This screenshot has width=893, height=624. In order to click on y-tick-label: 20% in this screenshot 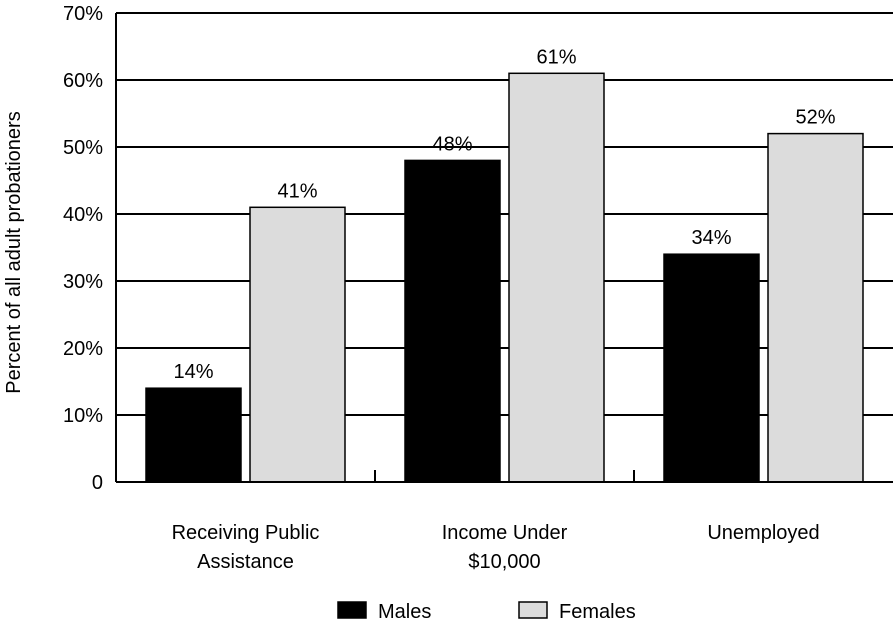, I will do `click(83, 349)`.